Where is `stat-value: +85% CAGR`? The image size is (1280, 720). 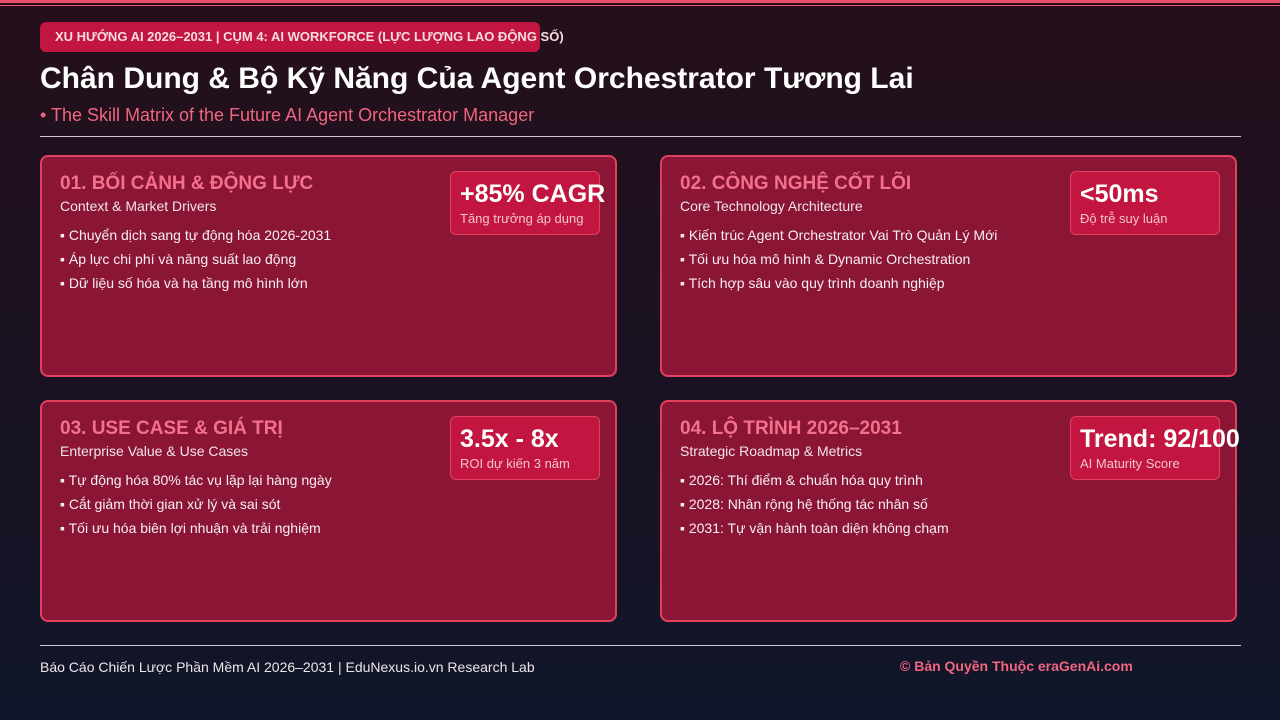
stat-value: +85% CAGR is located at coordinates (533, 194).